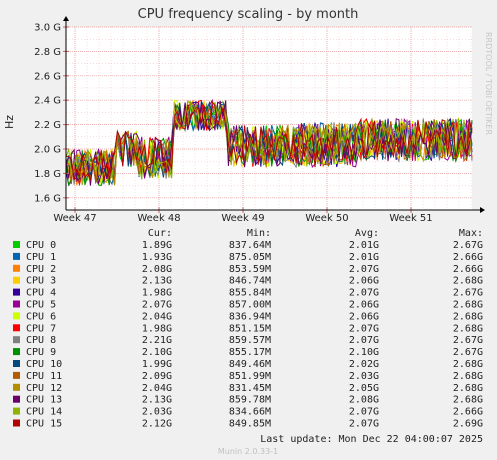 Image resolution: width=497 pixels, height=460 pixels. What do you see at coordinates (157, 257) in the screenshot?
I see `legend-value-cur: 1.93G` at bounding box center [157, 257].